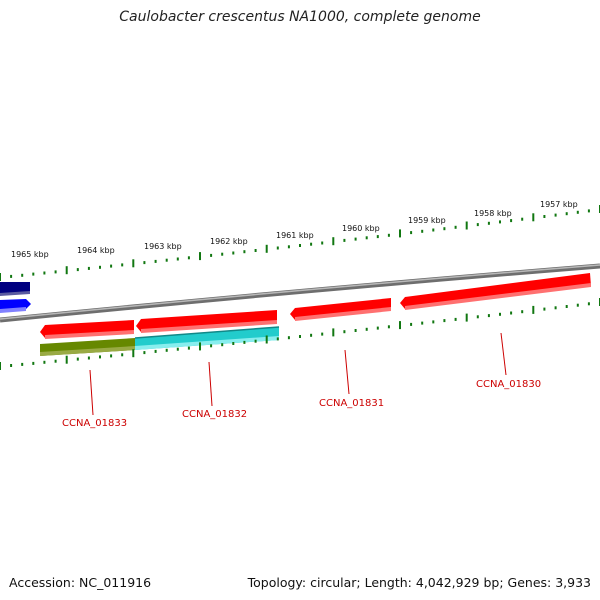 The height and width of the screenshot is (600, 600). Describe the element at coordinates (87, 347) in the screenshot. I see `olive-feature` at that location.